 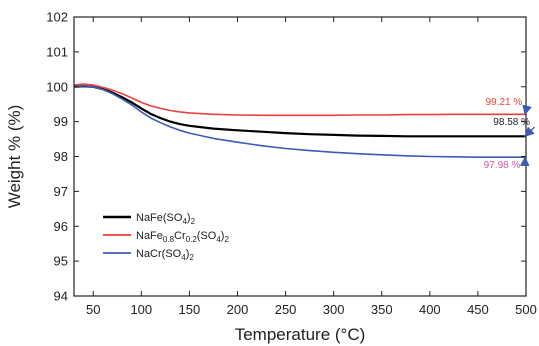 I want to click on legend-label: NaFe(SO4)2, so click(x=166, y=219).